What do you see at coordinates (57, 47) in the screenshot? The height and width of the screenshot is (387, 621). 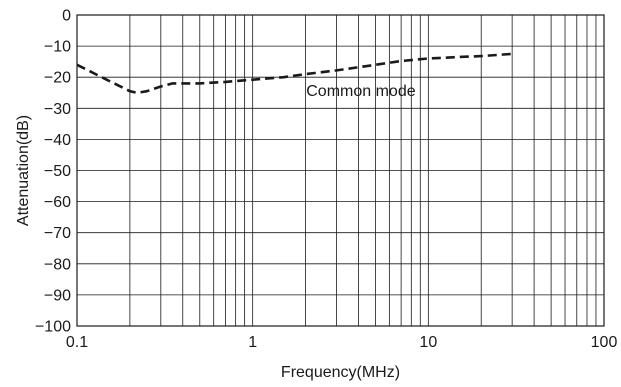 I see `y-tick-label: −10` at bounding box center [57, 47].